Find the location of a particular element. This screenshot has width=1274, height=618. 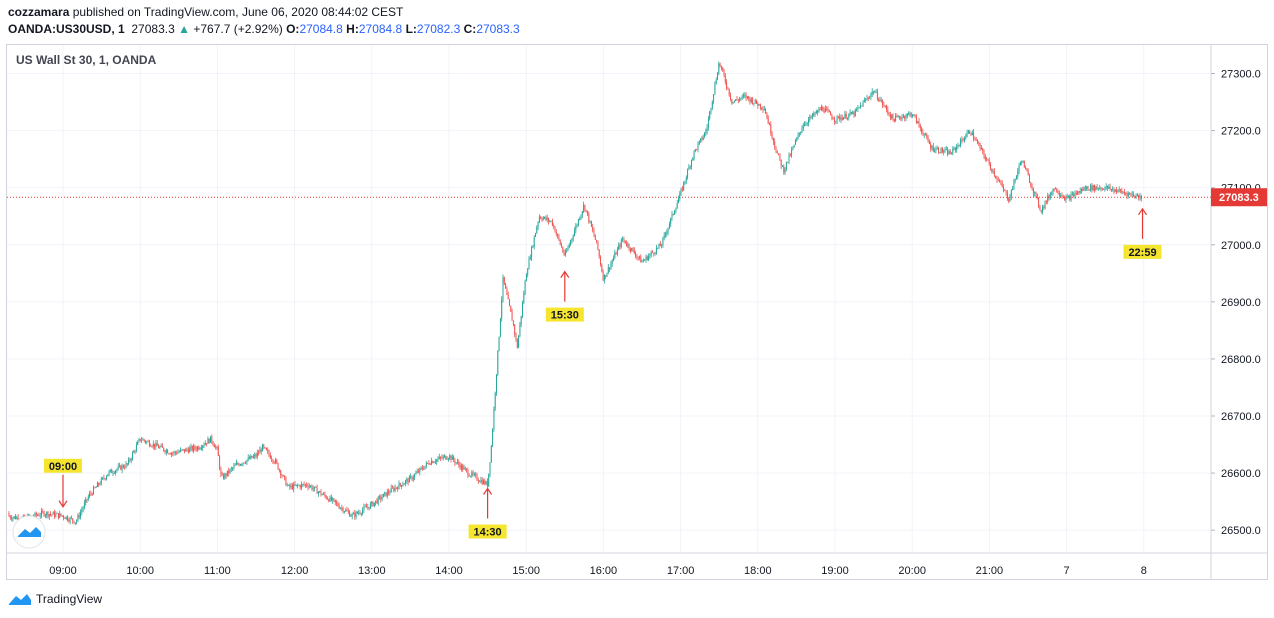

annotation-label: 22:59 is located at coordinates (1142, 253).